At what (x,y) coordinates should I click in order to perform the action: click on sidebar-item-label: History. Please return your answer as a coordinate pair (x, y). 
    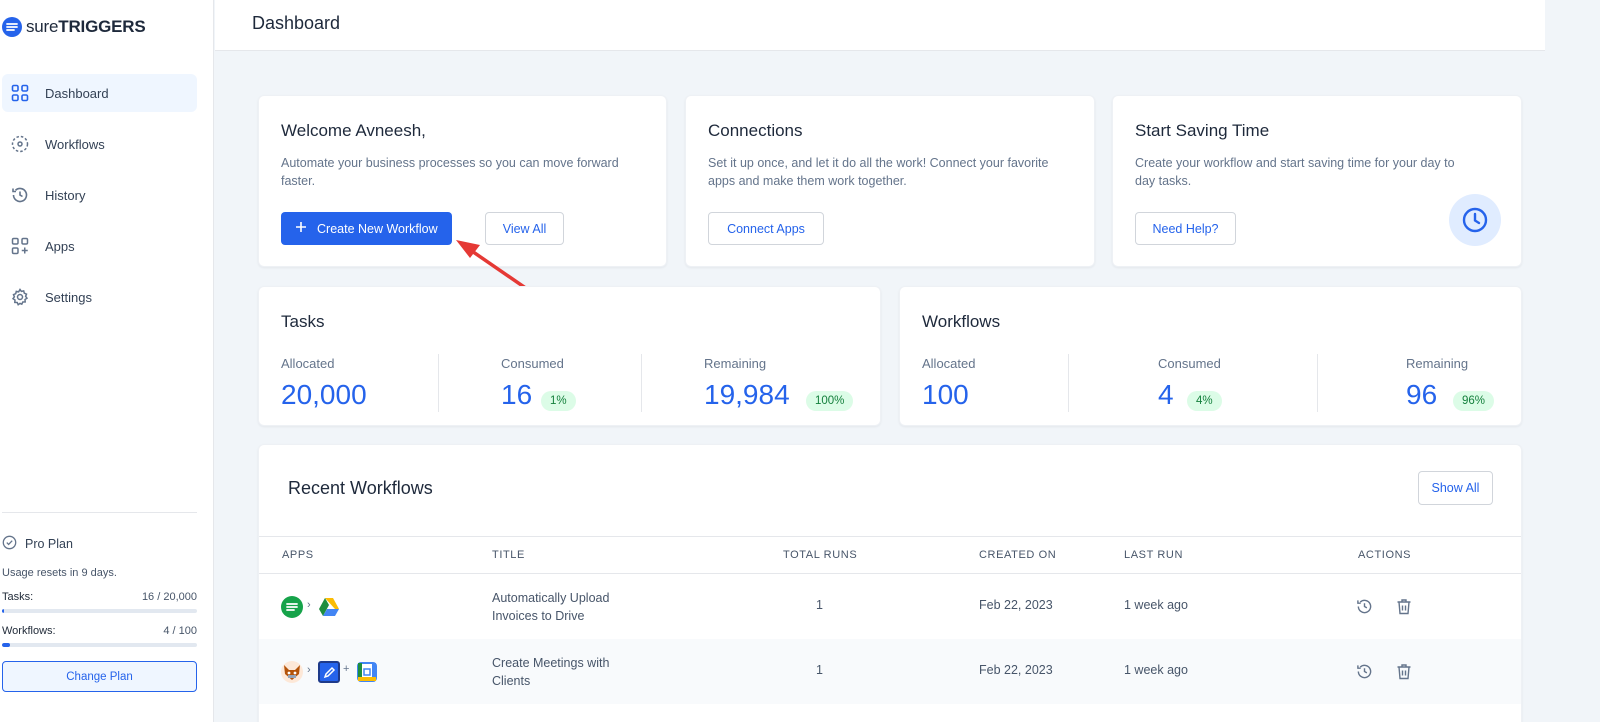
    Looking at the image, I should click on (65, 195).